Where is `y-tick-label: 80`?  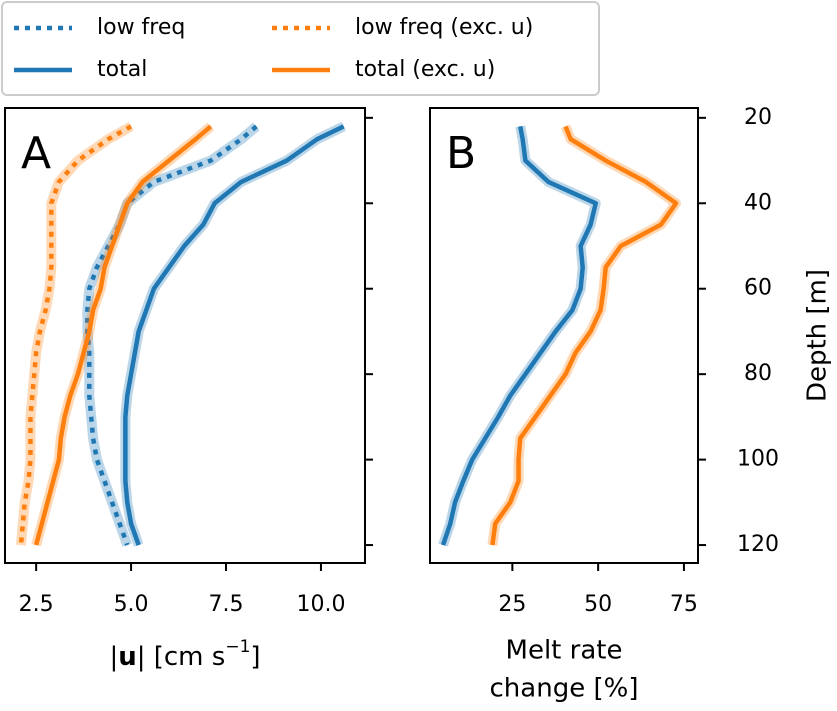 y-tick-label: 80 is located at coordinates (758, 373).